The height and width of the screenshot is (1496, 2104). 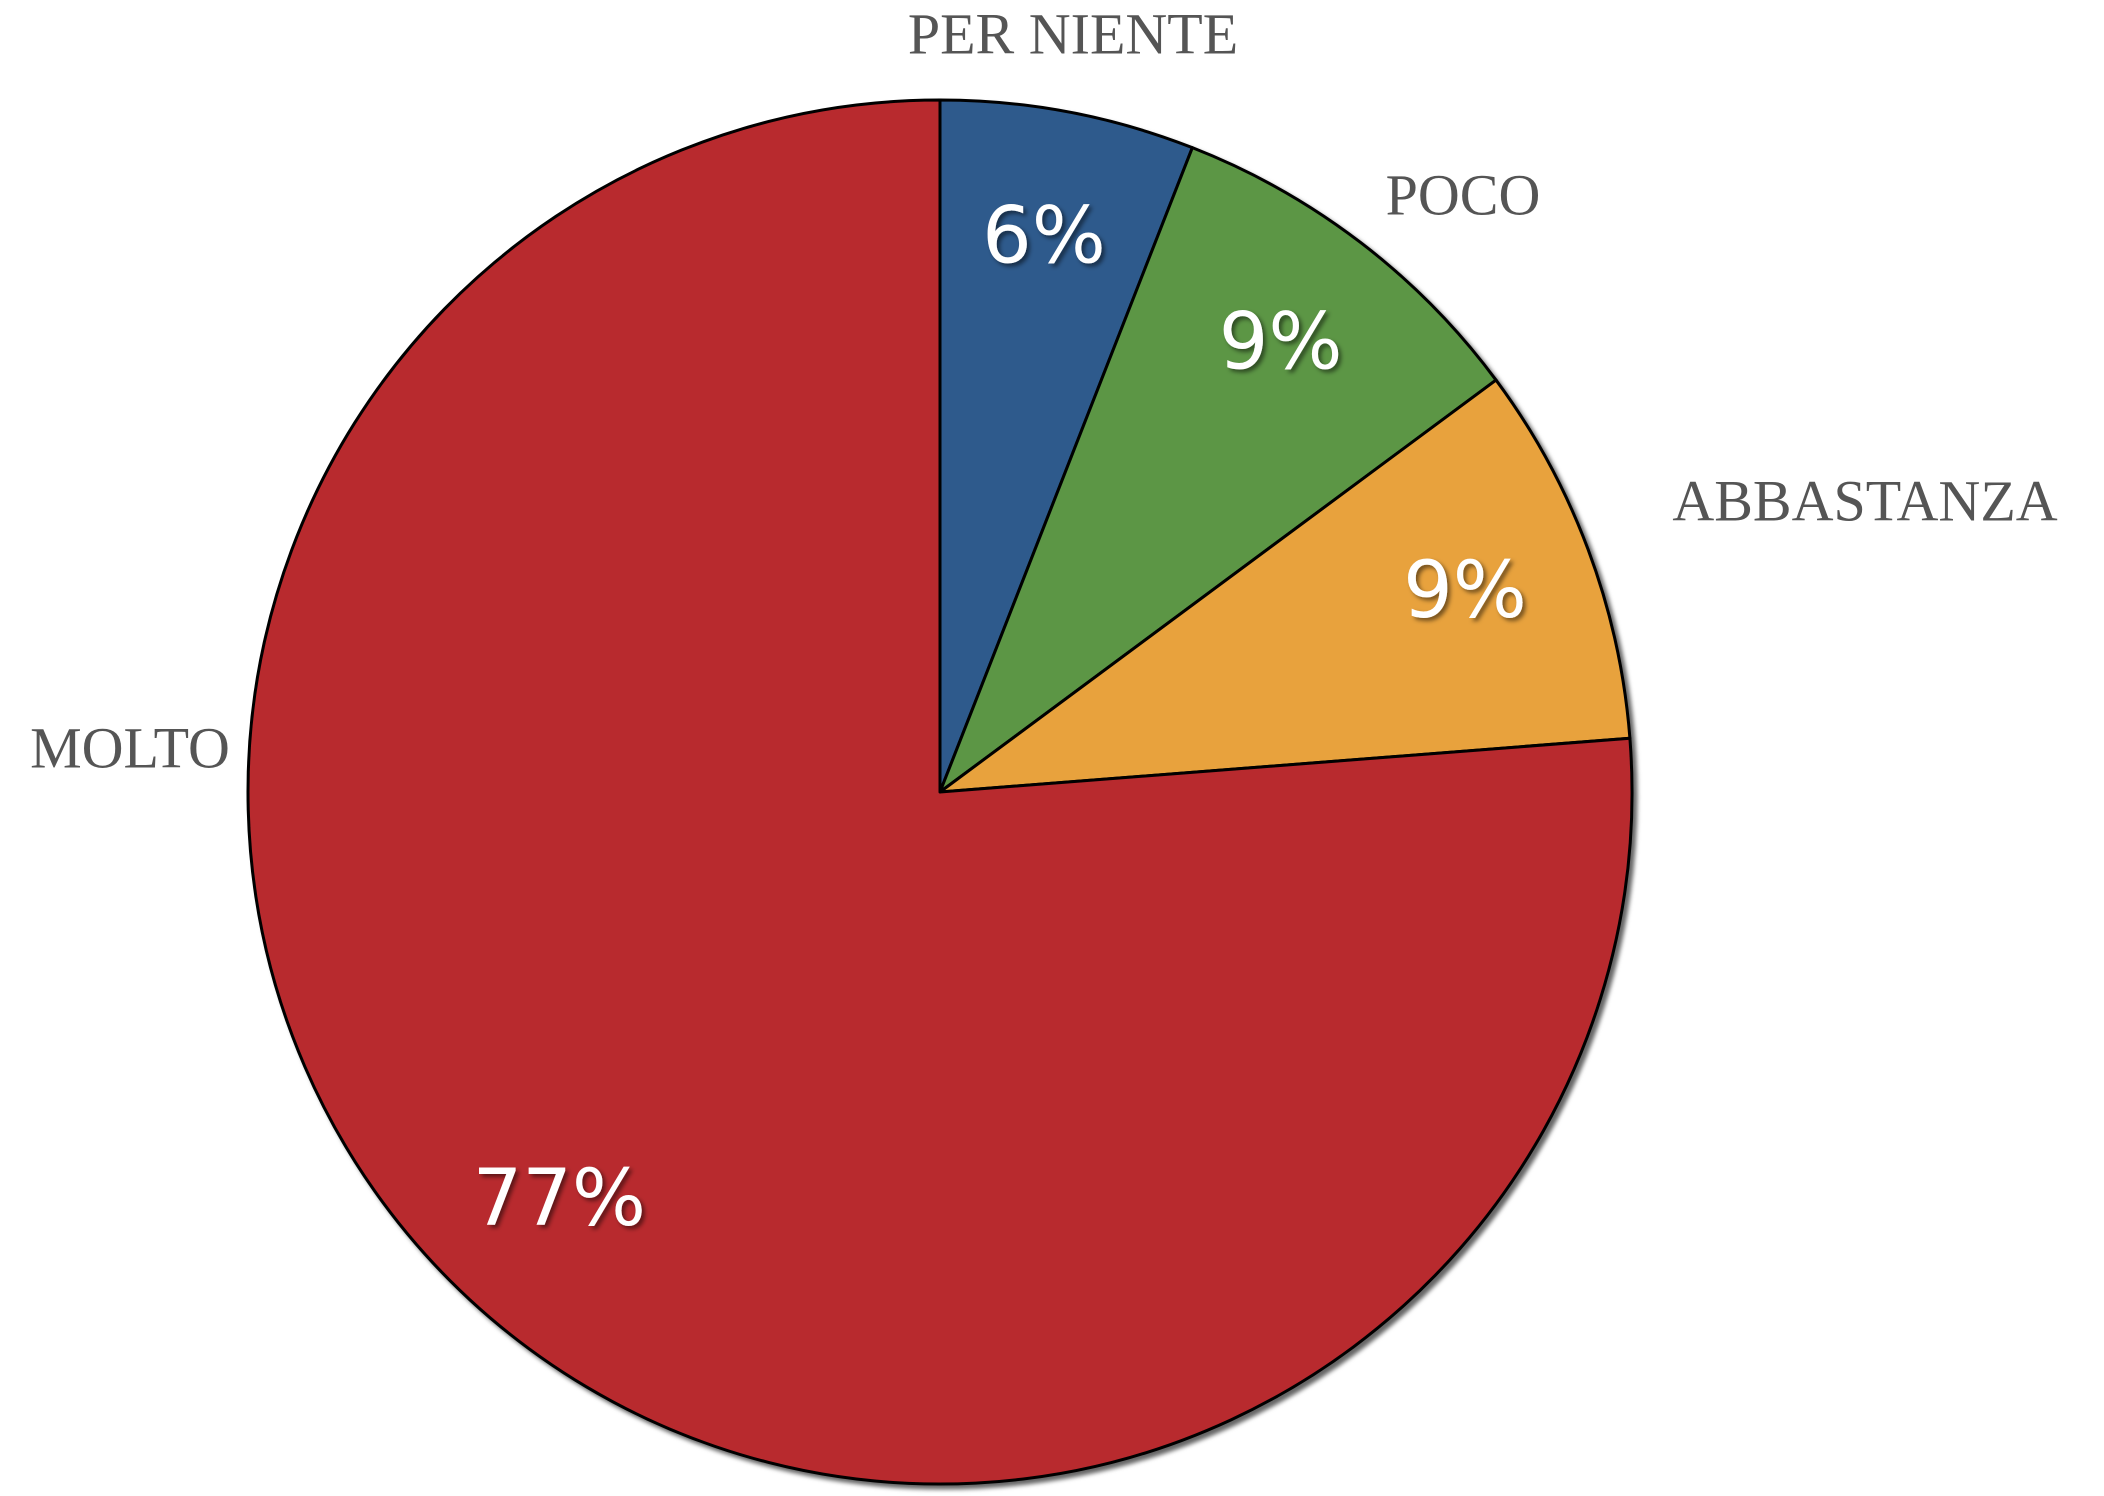 What do you see at coordinates (1463, 194) in the screenshot?
I see `category-label: POCO` at bounding box center [1463, 194].